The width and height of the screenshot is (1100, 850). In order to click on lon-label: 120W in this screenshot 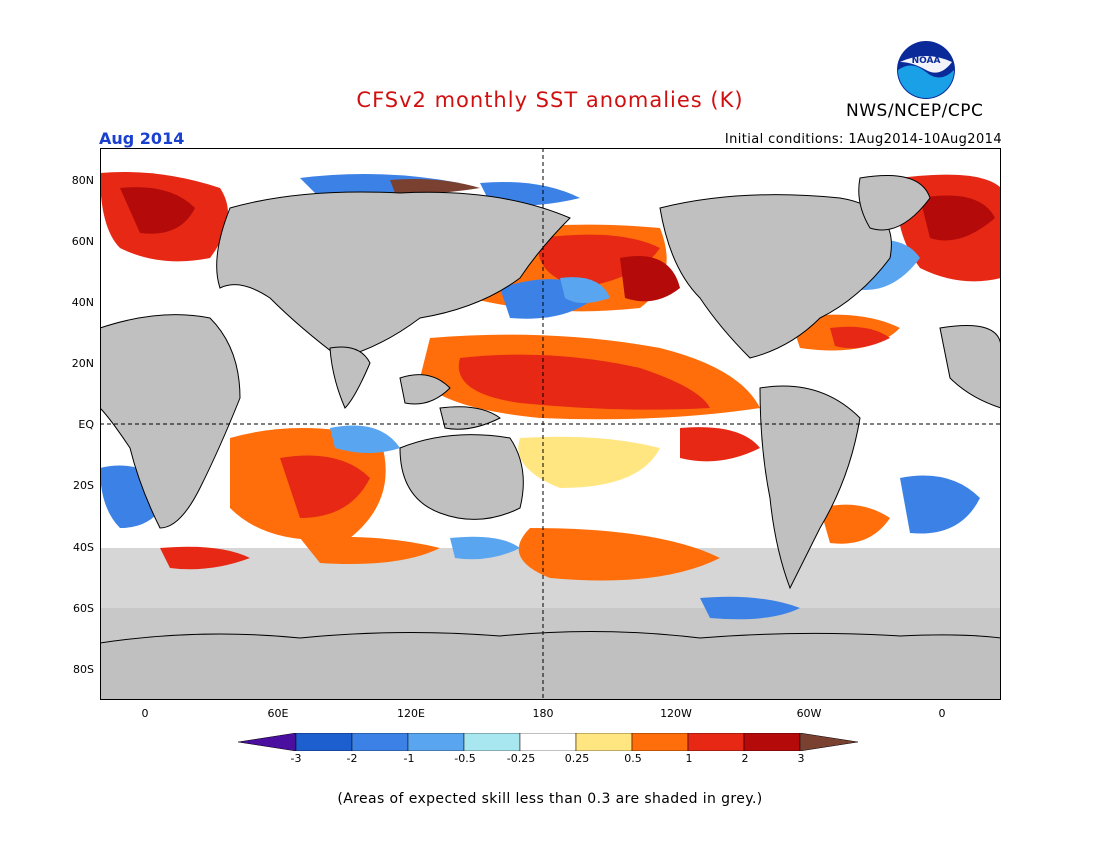, I will do `click(676, 713)`.